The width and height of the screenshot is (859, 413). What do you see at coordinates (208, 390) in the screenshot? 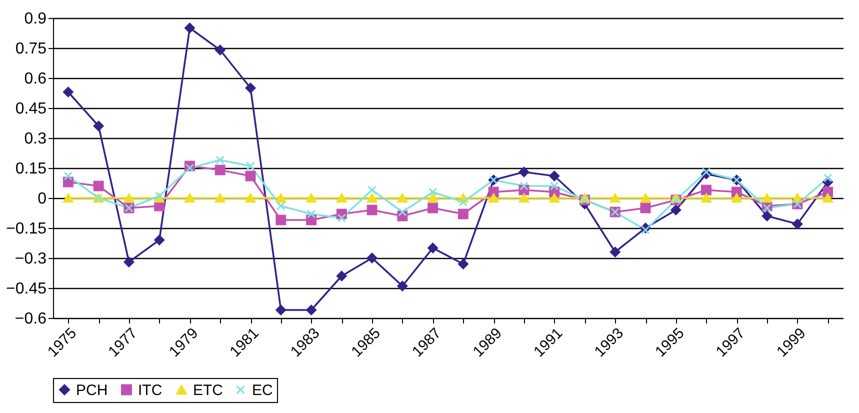
I see `legend-label: ETC` at bounding box center [208, 390].